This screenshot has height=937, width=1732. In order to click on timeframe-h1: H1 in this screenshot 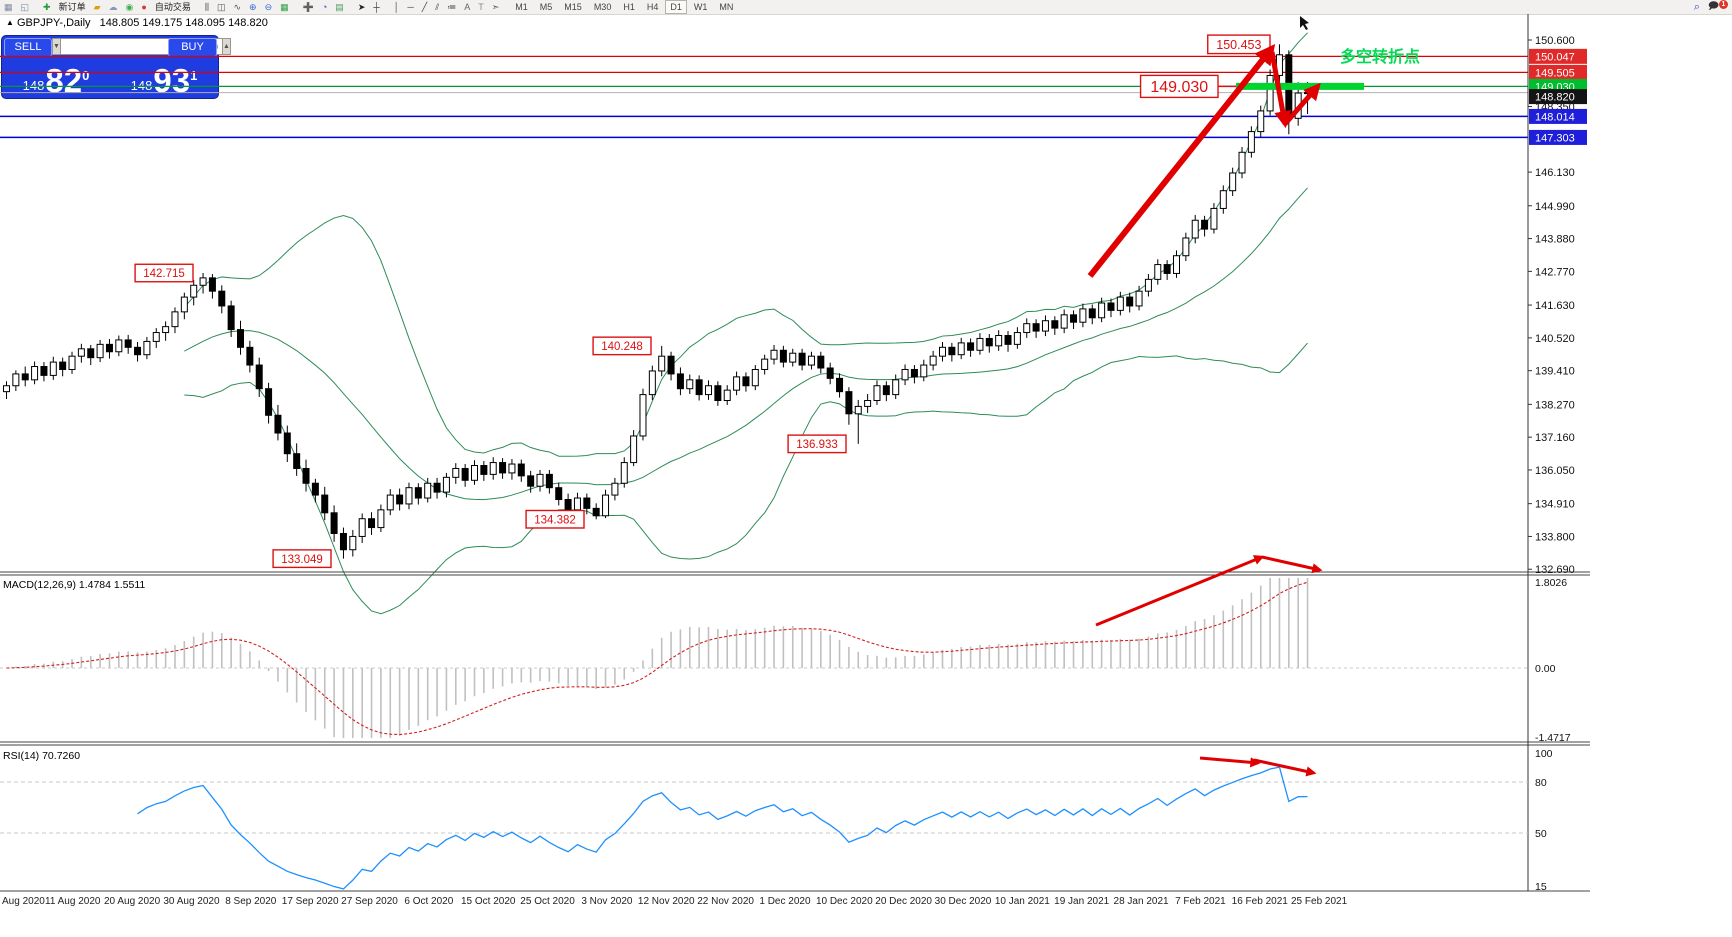, I will do `click(629, 7)`.